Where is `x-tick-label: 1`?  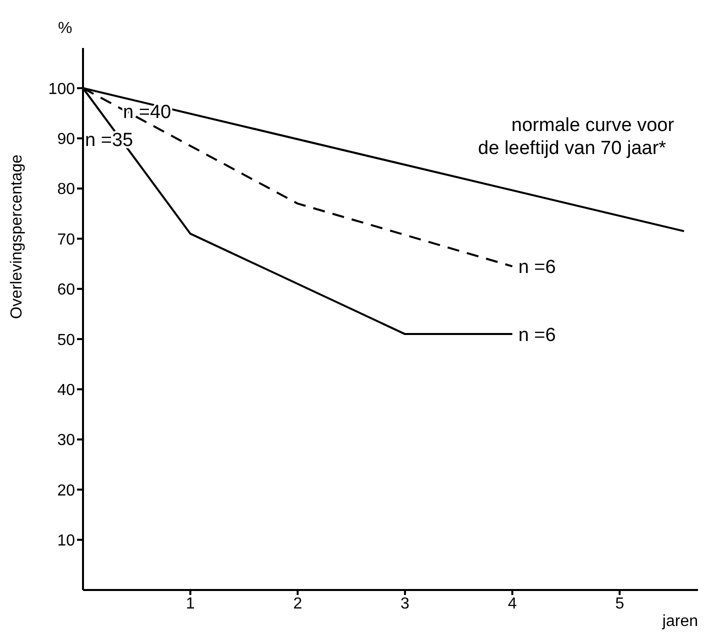 x-tick-label: 1 is located at coordinates (190, 603).